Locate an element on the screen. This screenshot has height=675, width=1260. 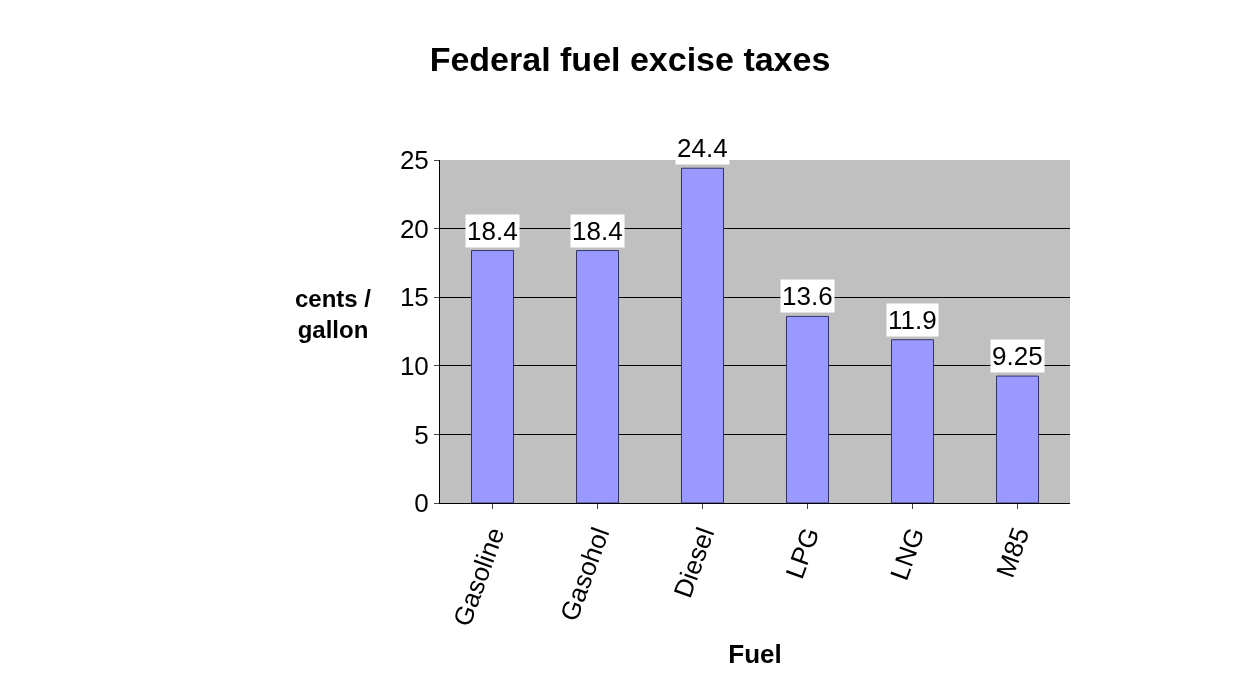
y-tick-label: 25 is located at coordinates (414, 160).